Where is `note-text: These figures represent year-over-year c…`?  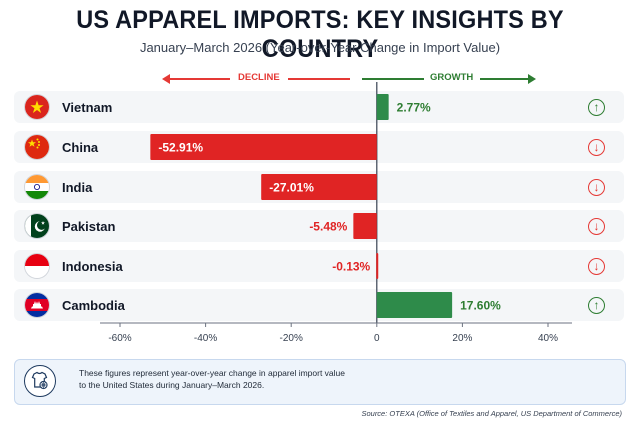 note-text: These figures represent year-over-year c… is located at coordinates (289, 379).